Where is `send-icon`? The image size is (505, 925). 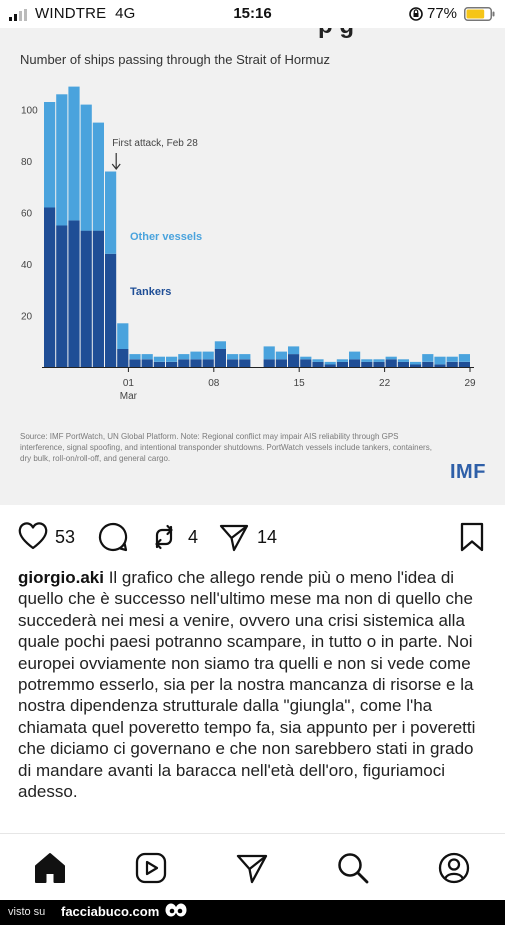 send-icon is located at coordinates (252, 868).